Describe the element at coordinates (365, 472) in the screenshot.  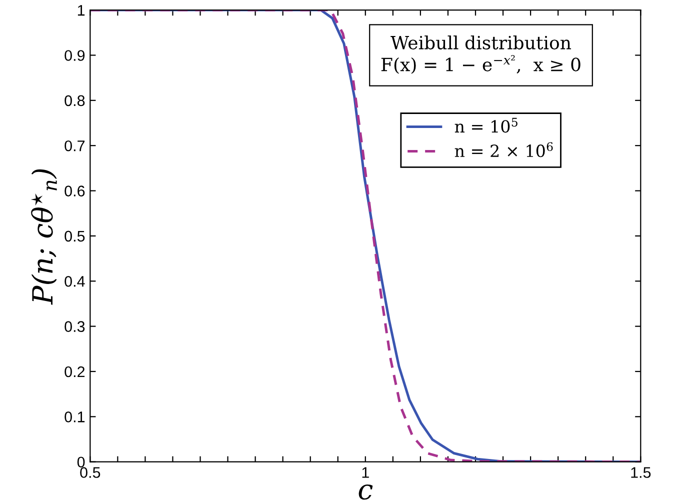
I see `x-tick-label: 1` at that location.